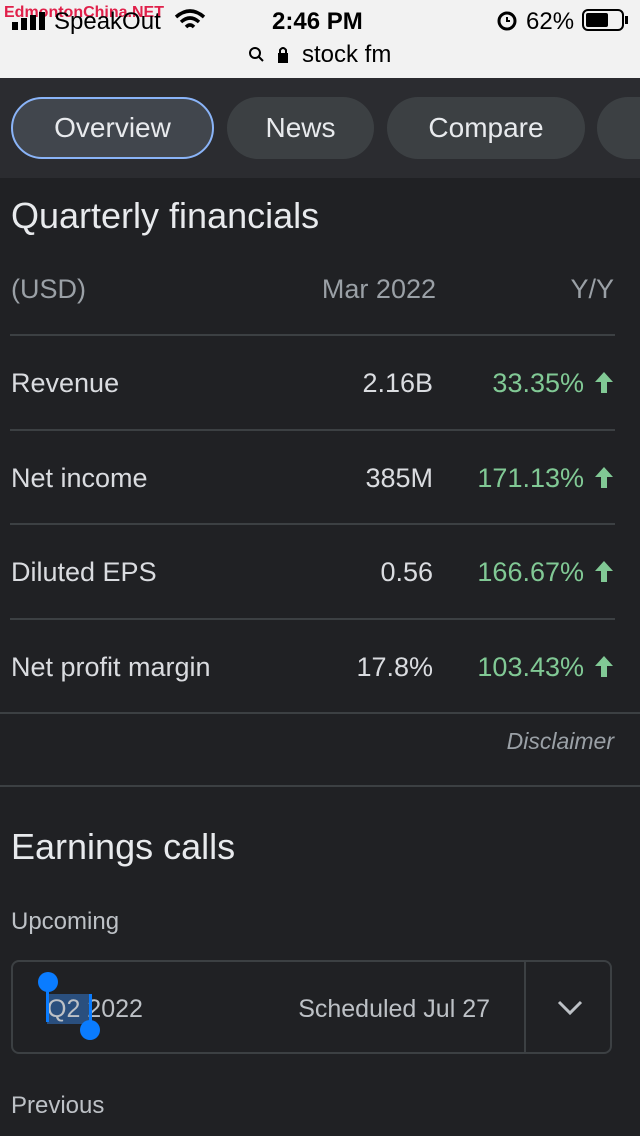  I want to click on search-lock-icon, so click(268, 55).